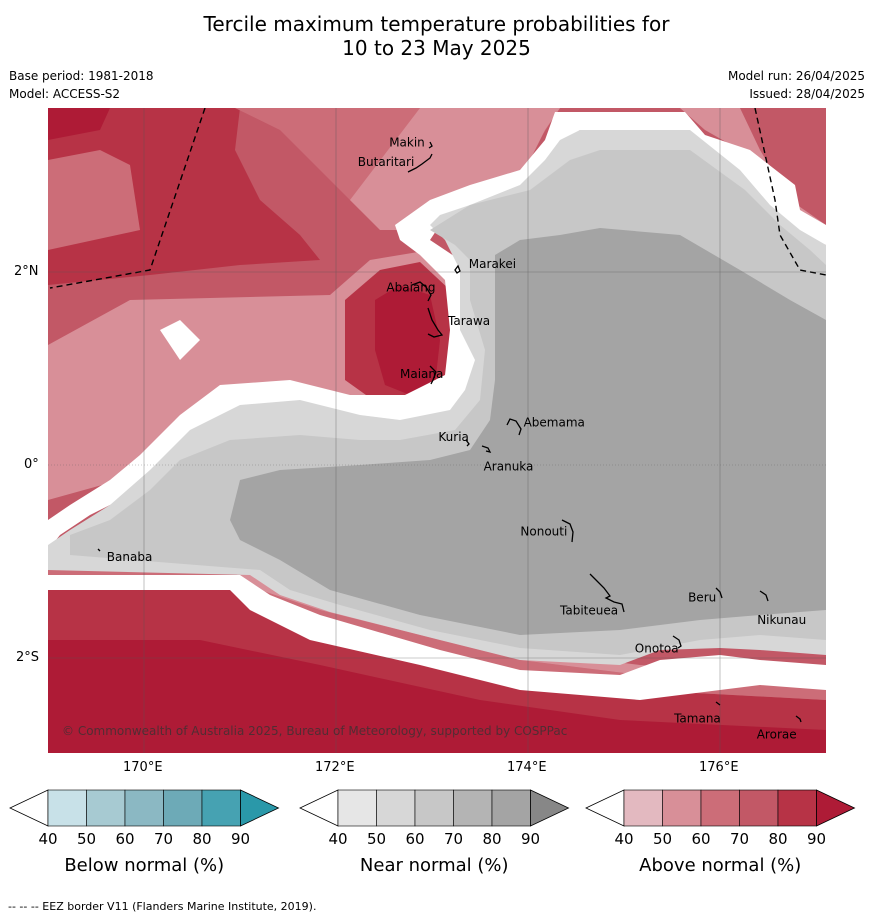 The image size is (873, 919). What do you see at coordinates (81, 76) in the screenshot?
I see `base-period: Base period: 1981-2018` at bounding box center [81, 76].